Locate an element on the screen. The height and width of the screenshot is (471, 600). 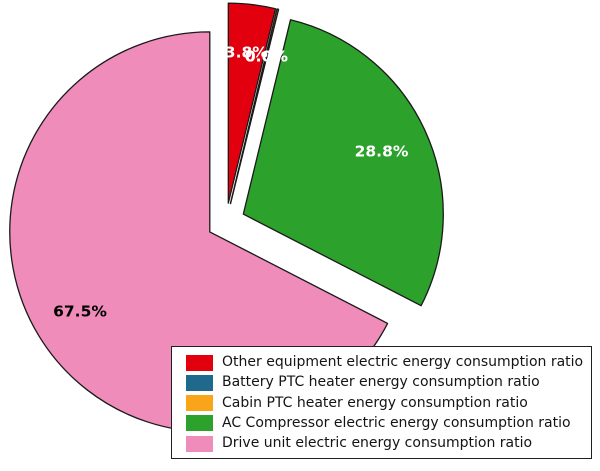
legend-swatch-other-equipment is located at coordinates (199, 362).